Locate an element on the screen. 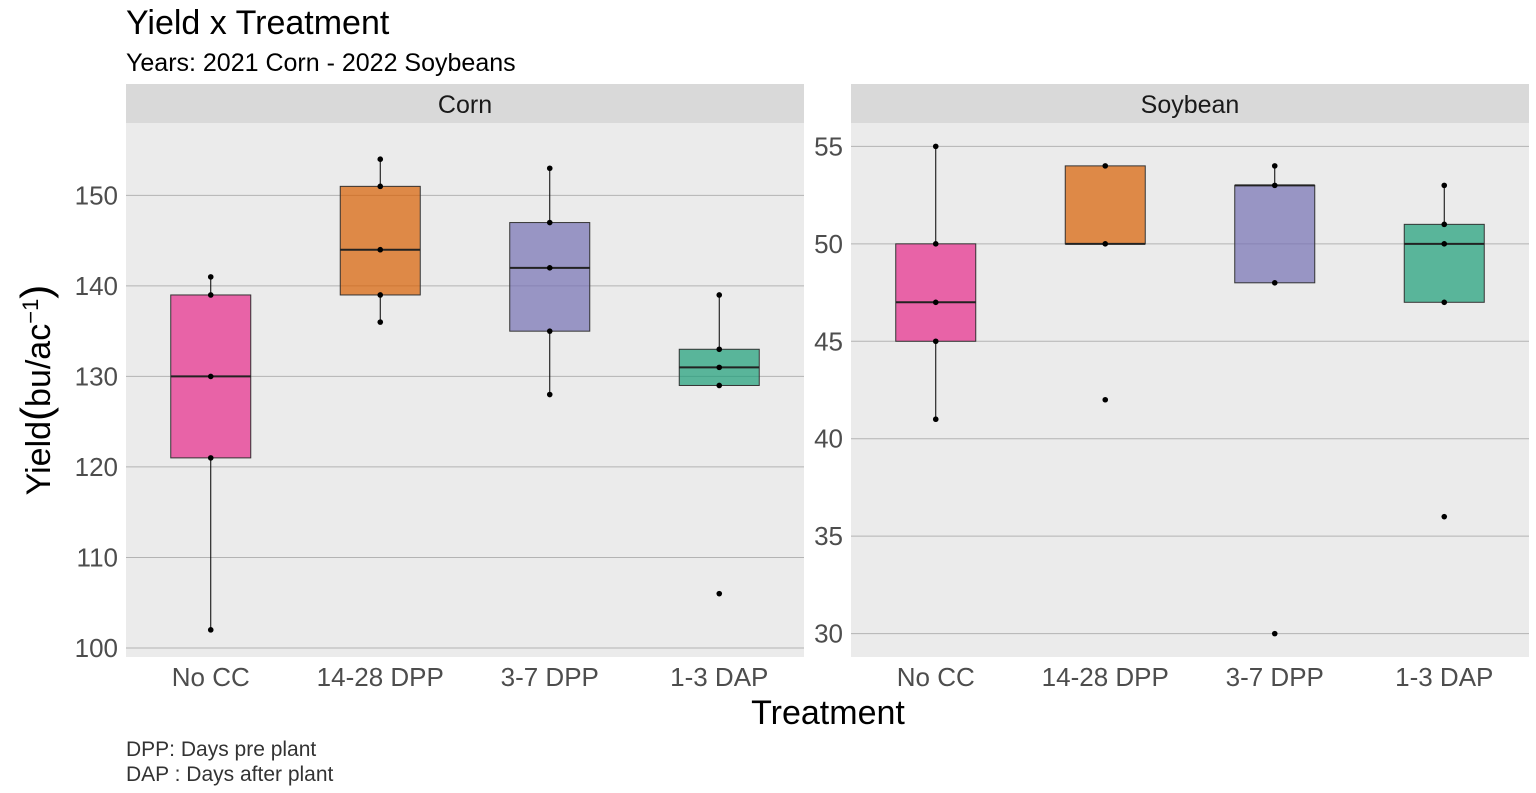 This screenshot has height=793, width=1536. y-tick-label-corn-100: 100 is located at coordinates (96, 648).